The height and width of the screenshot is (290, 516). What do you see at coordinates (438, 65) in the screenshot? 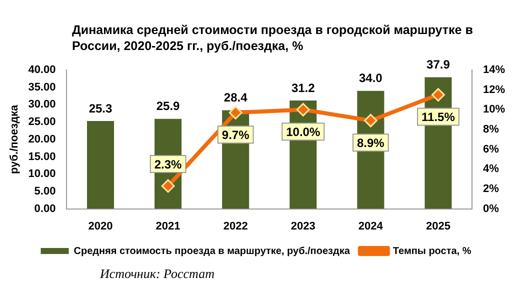
I see `data-label: 37.9` at bounding box center [438, 65].